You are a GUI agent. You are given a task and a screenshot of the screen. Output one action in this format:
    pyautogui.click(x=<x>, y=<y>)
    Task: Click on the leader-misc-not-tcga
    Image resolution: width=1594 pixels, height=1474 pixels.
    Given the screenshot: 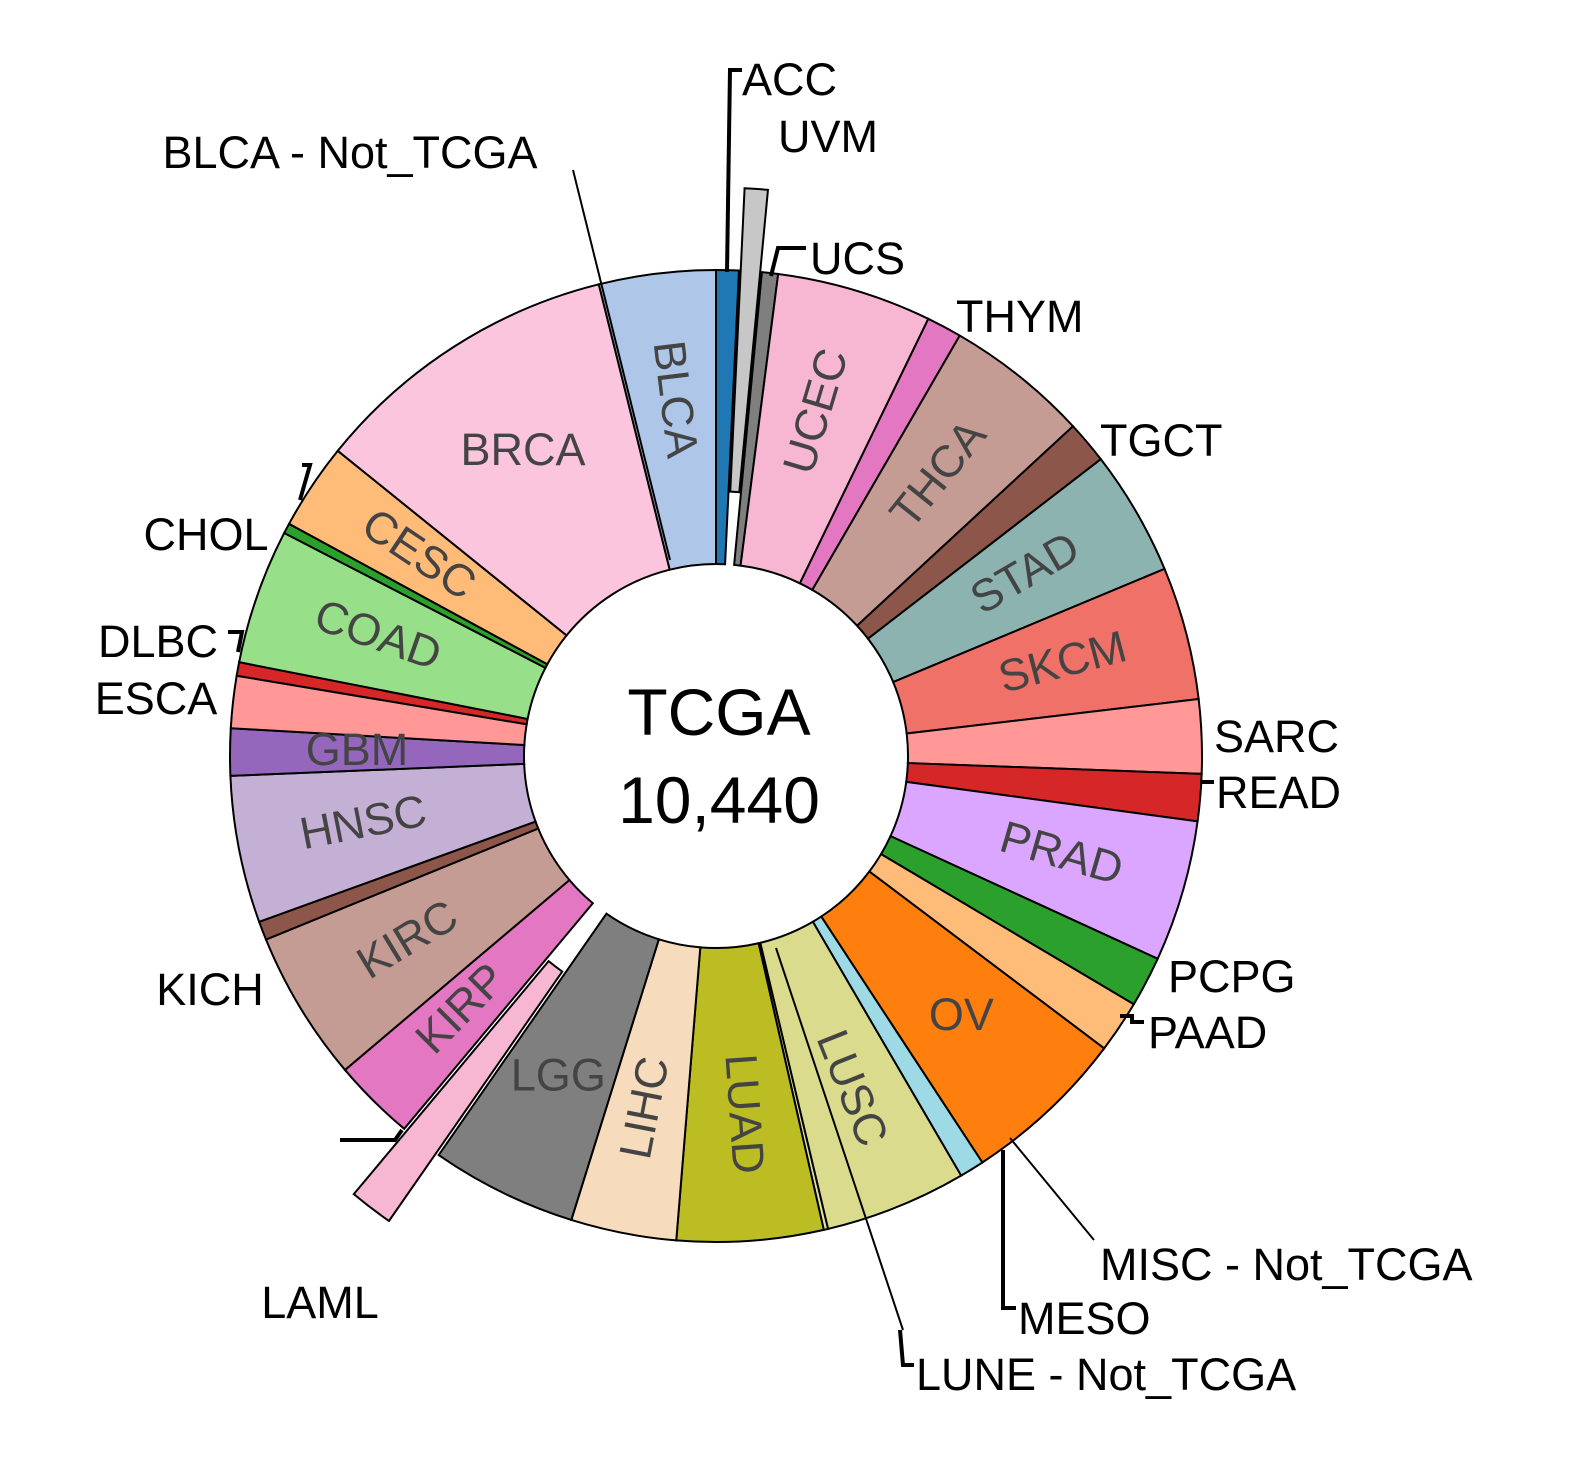 What is the action you would take?
    pyautogui.click(x=1052, y=1189)
    